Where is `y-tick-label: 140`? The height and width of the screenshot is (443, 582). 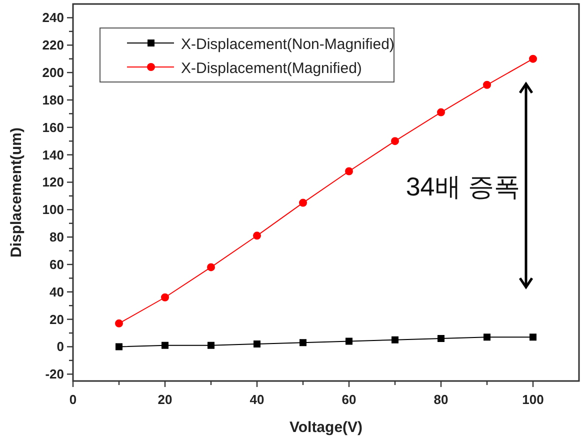 y-tick-label: 140 is located at coordinates (53, 154).